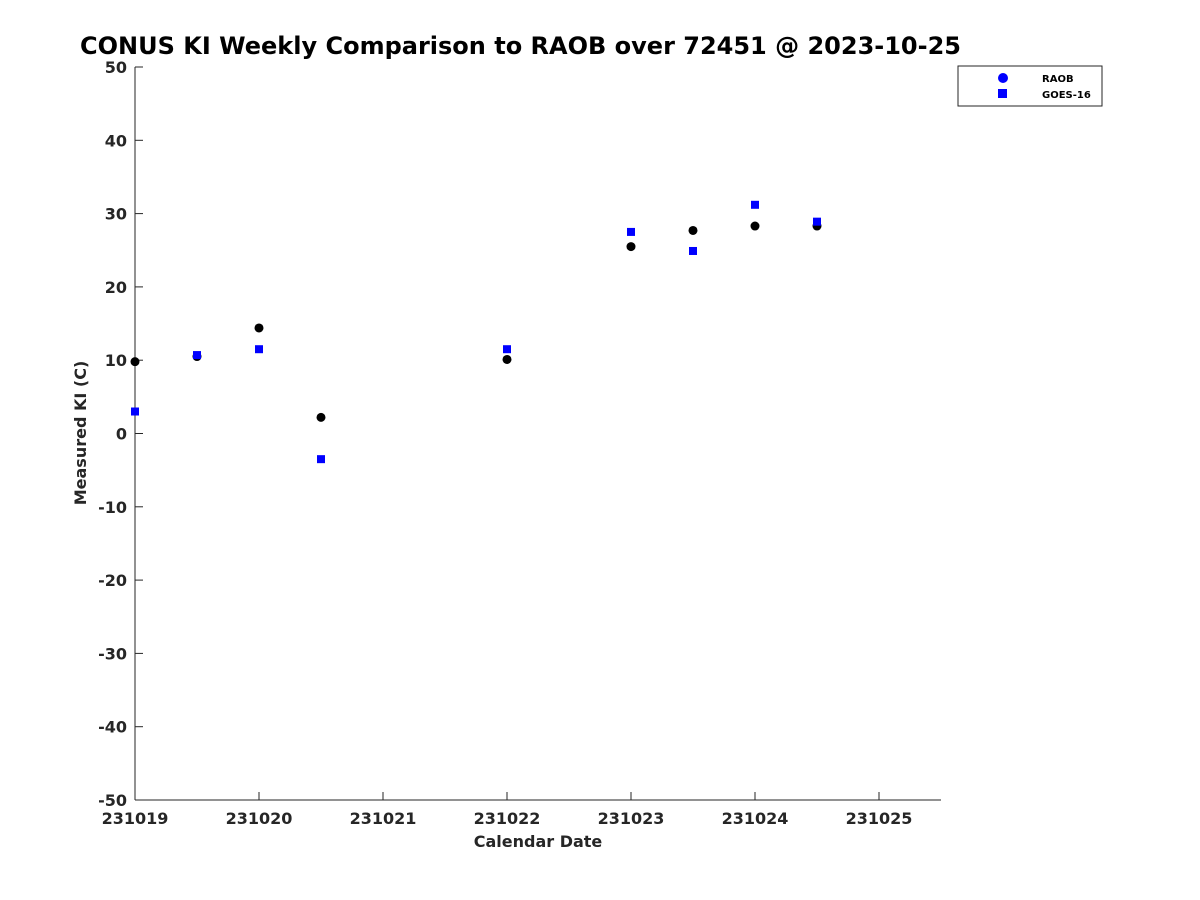 This screenshot has height=900, width=1200. I want to click on y-axis-title: Measured KI (C), so click(80, 433).